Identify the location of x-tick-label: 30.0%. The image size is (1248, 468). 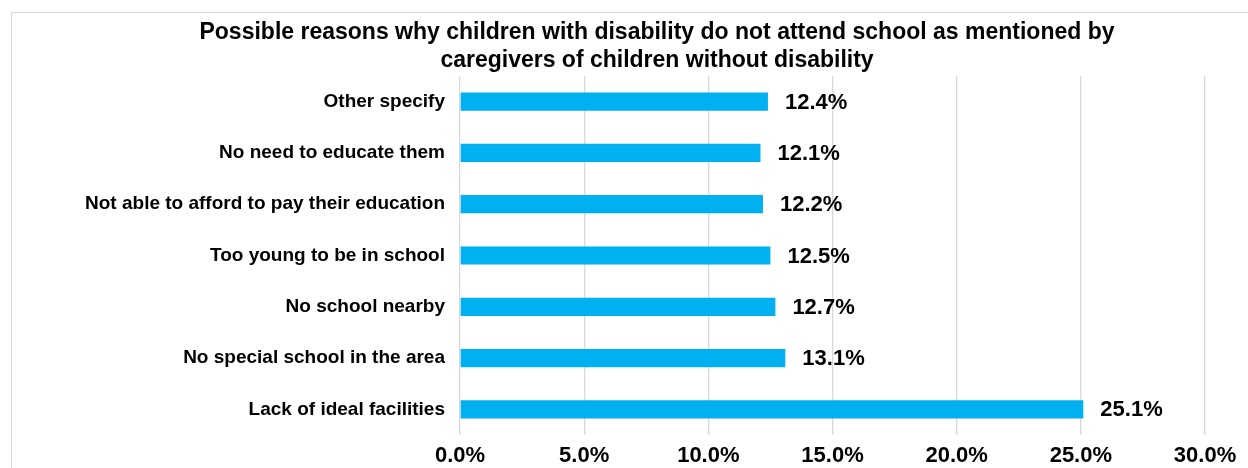
(1205, 455).